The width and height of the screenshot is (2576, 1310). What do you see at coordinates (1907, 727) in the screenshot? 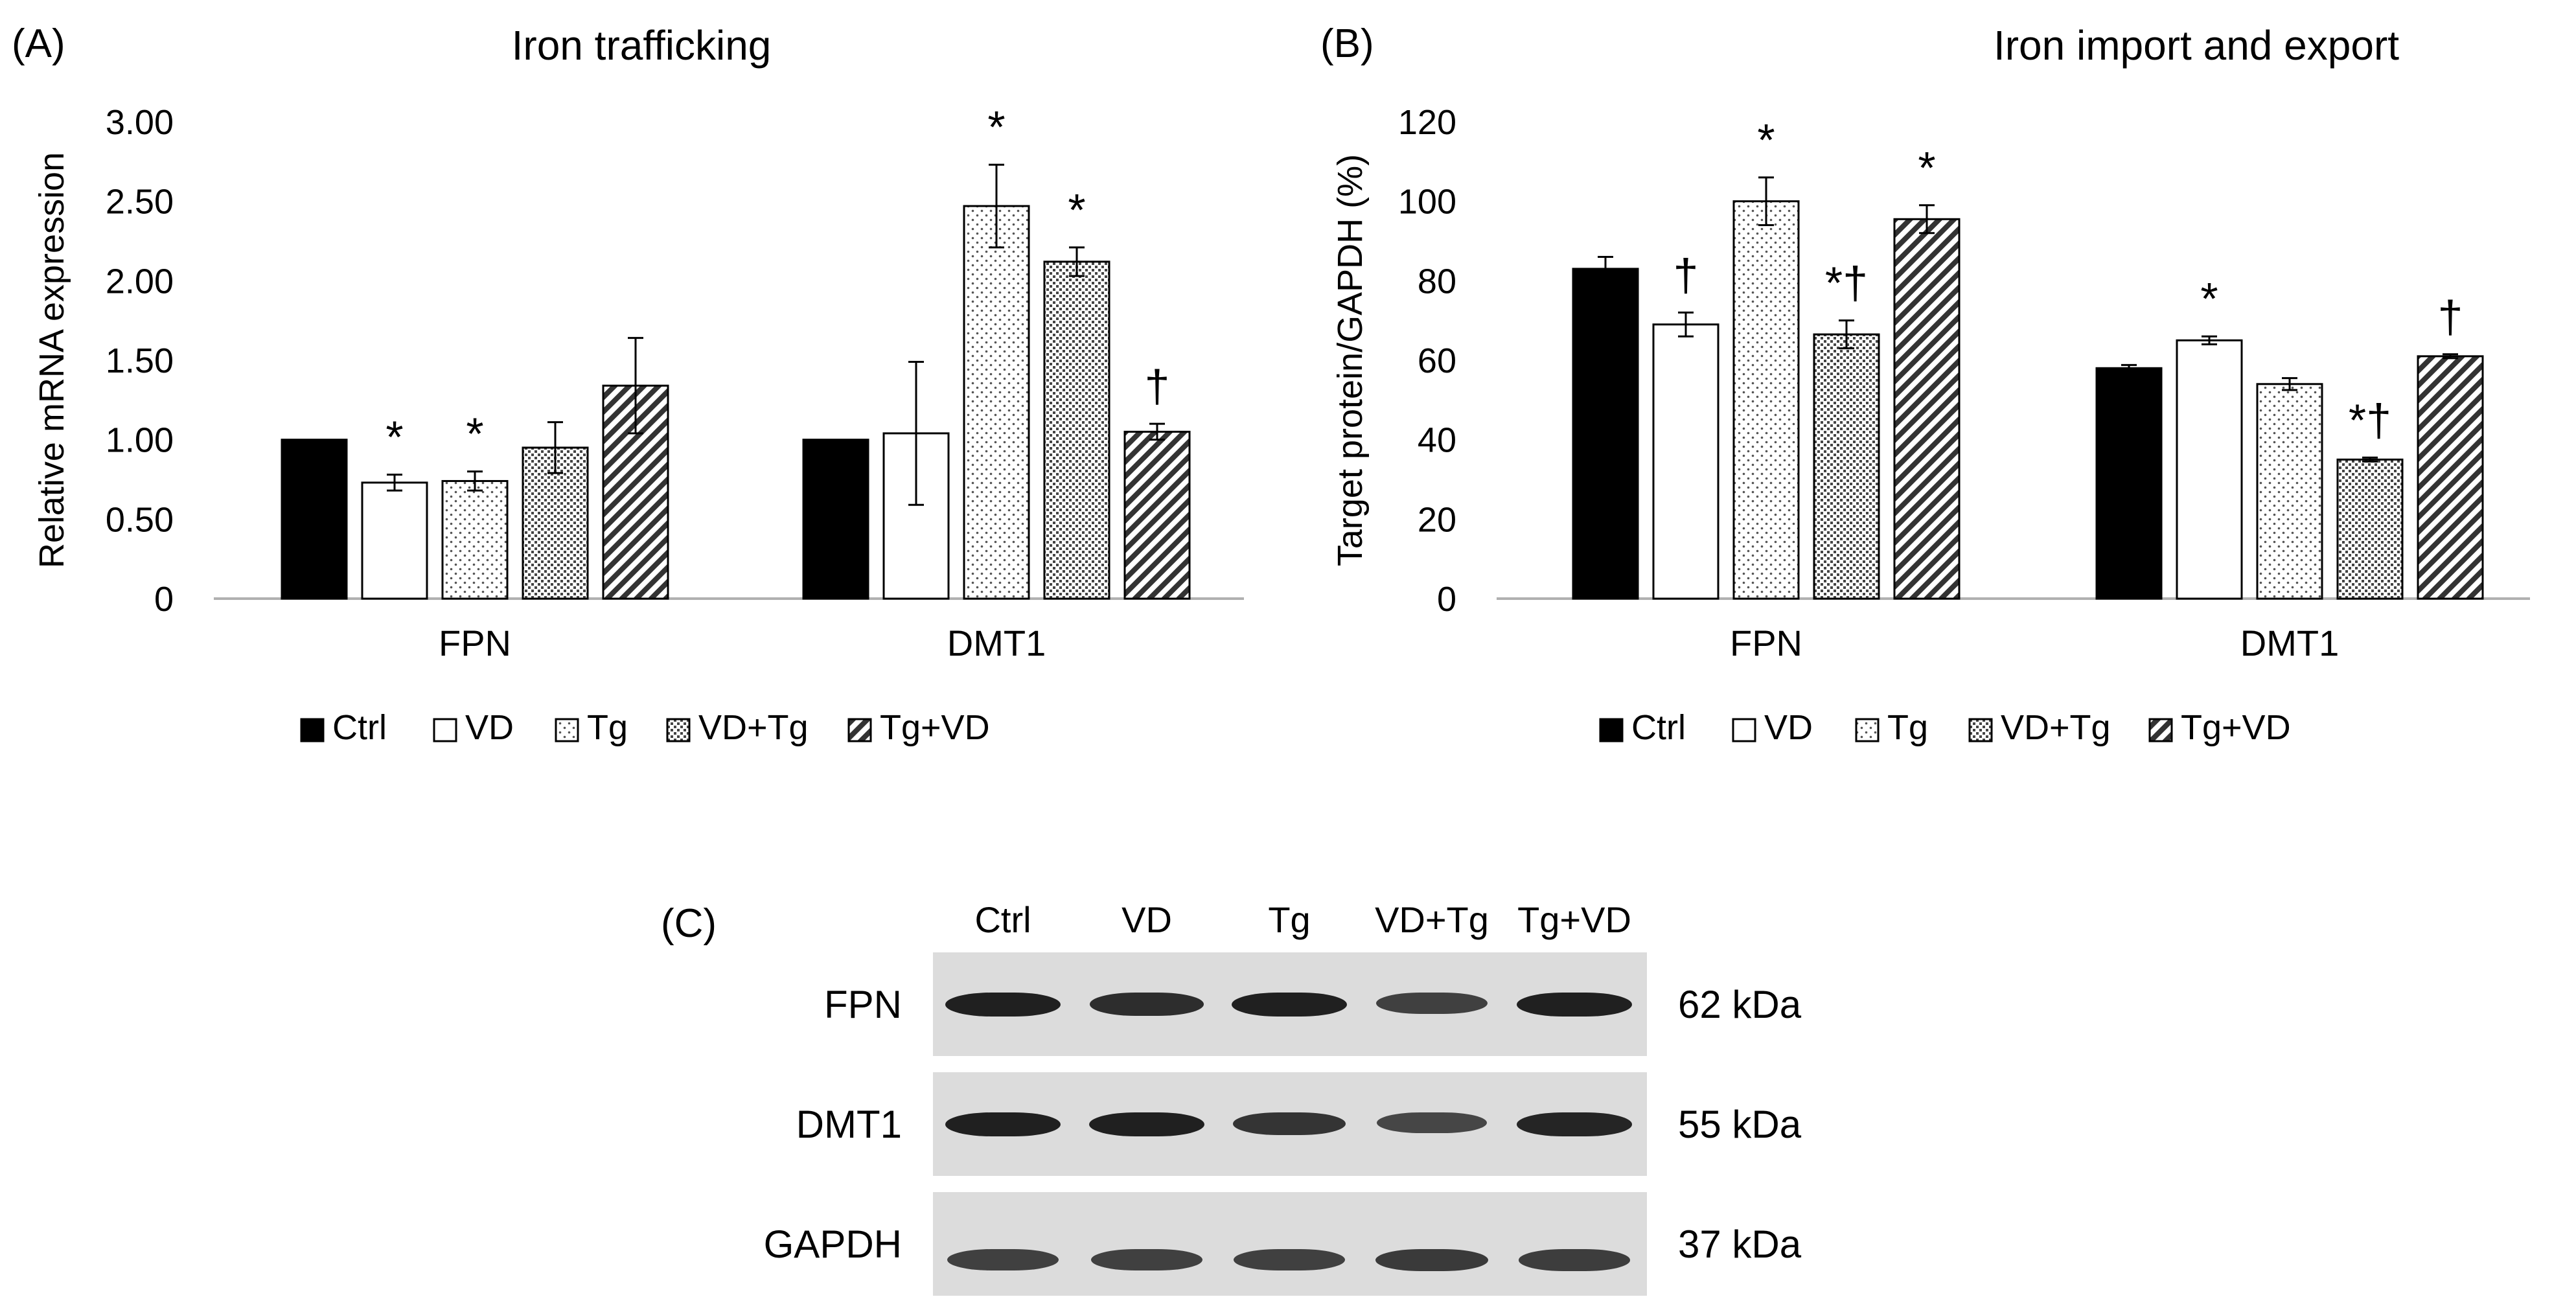
I see `chart-b-legend-label: Tg` at bounding box center [1907, 727].